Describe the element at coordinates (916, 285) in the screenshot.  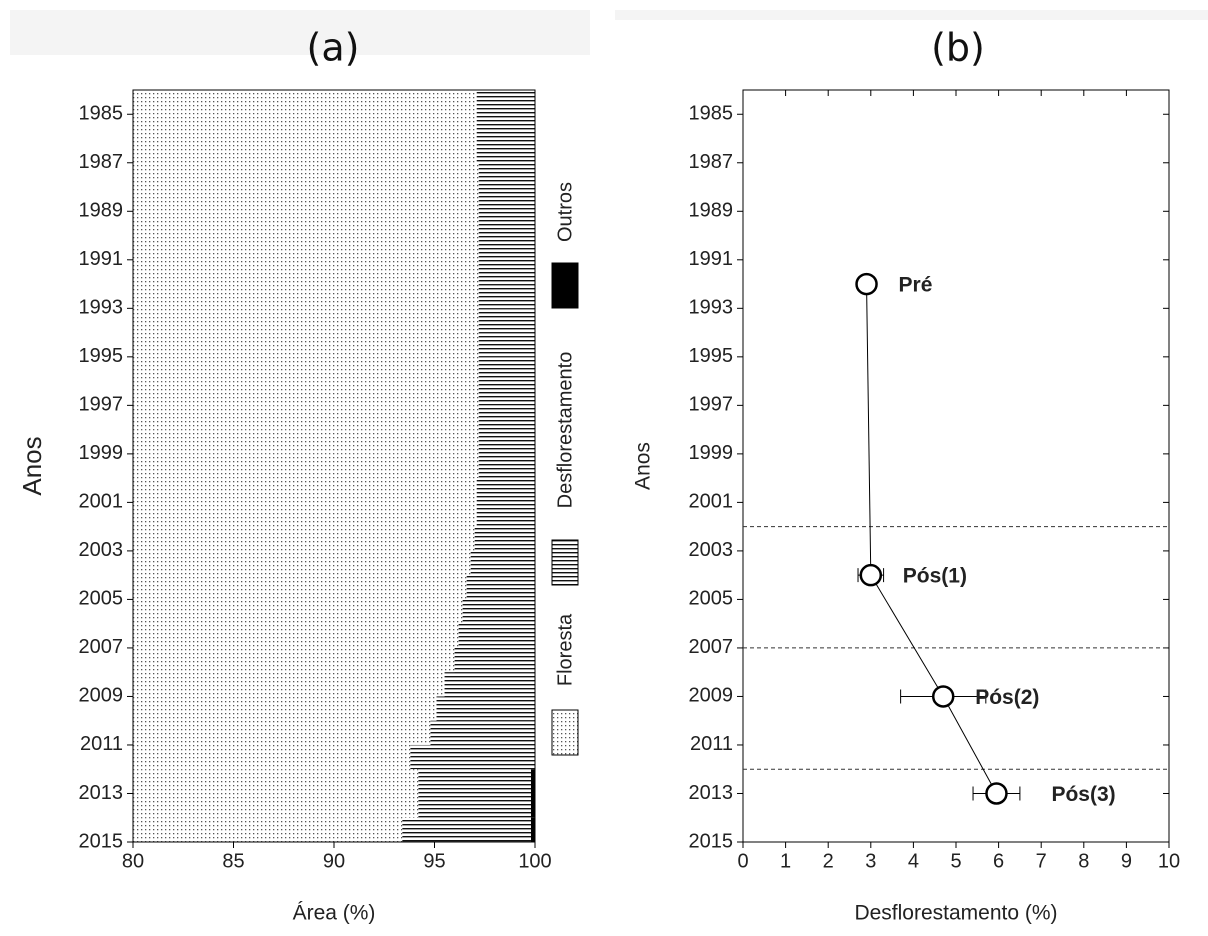
I see `point-label: Pré` at that location.